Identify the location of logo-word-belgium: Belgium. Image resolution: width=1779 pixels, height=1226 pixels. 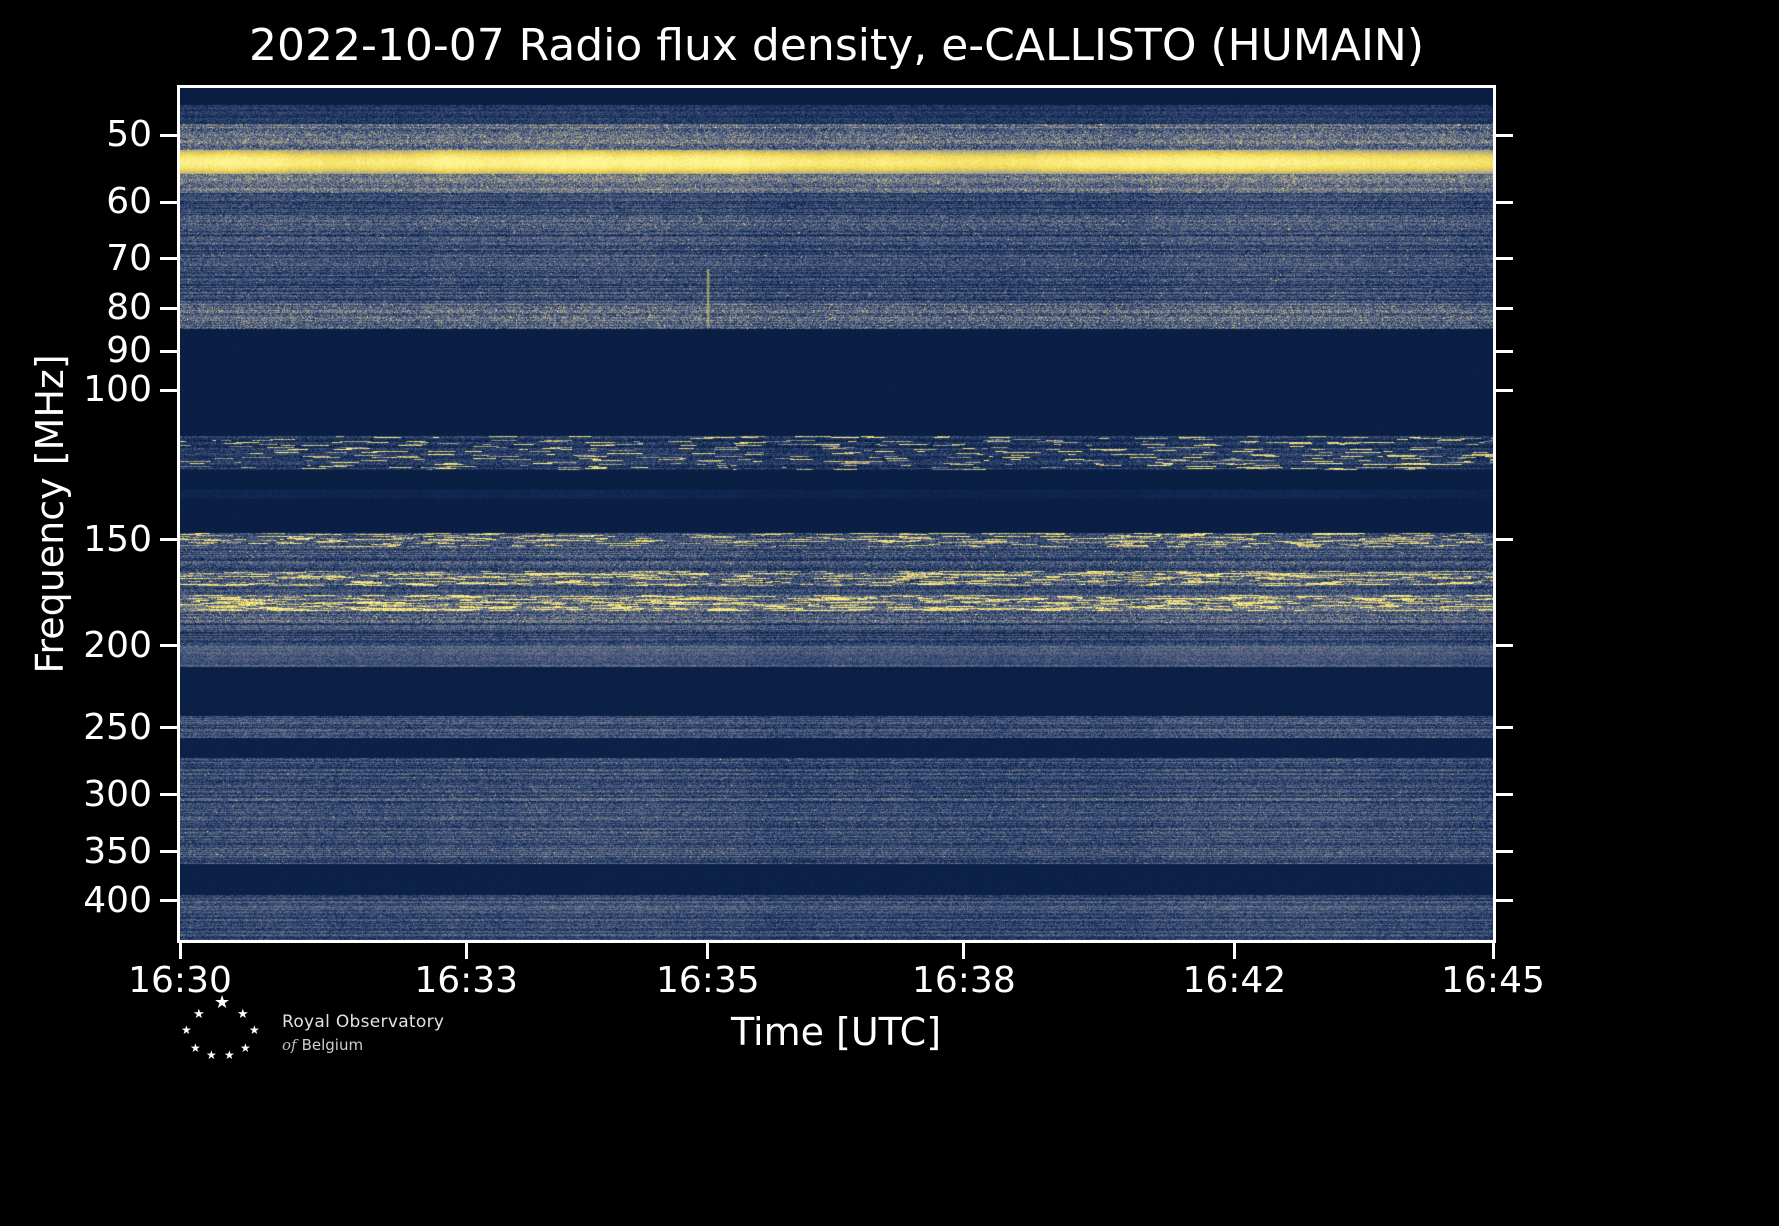
(332, 1045).